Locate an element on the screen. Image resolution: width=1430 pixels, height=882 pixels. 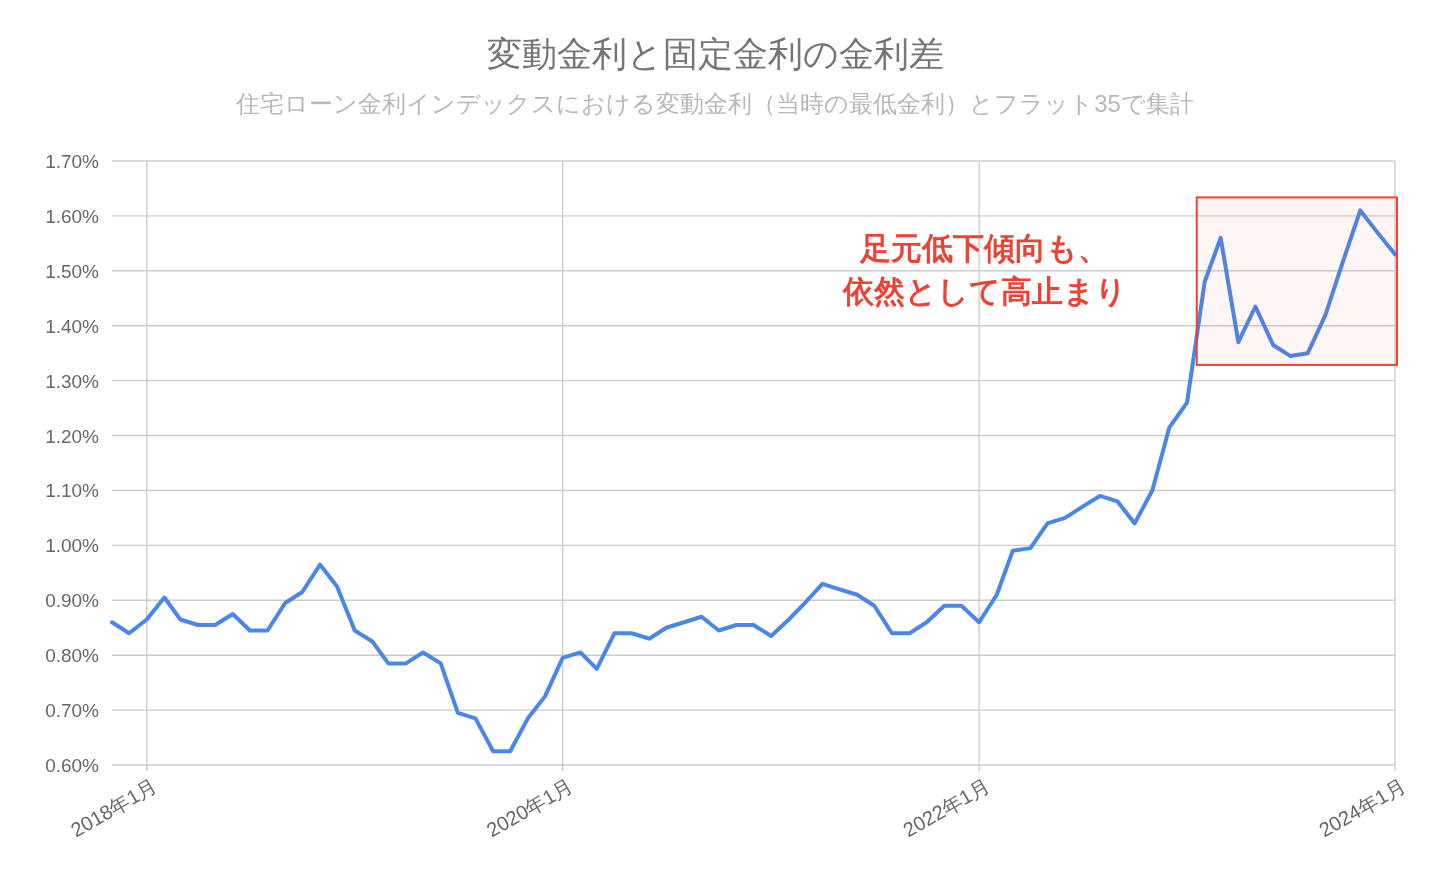
chart-subtitle: 住宅ローン金利インデックスにおける変動金利（当時の最低金利）とフラット35で集計 is located at coordinates (714, 103).